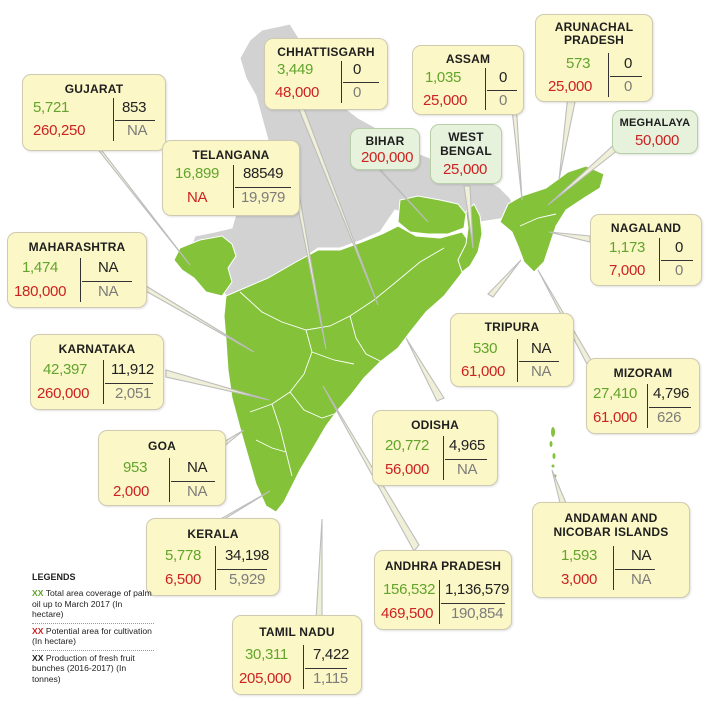 This screenshot has width=711, height=704. Describe the element at coordinates (266, 654) in the screenshot. I see `area-value: 30,311` at that location.